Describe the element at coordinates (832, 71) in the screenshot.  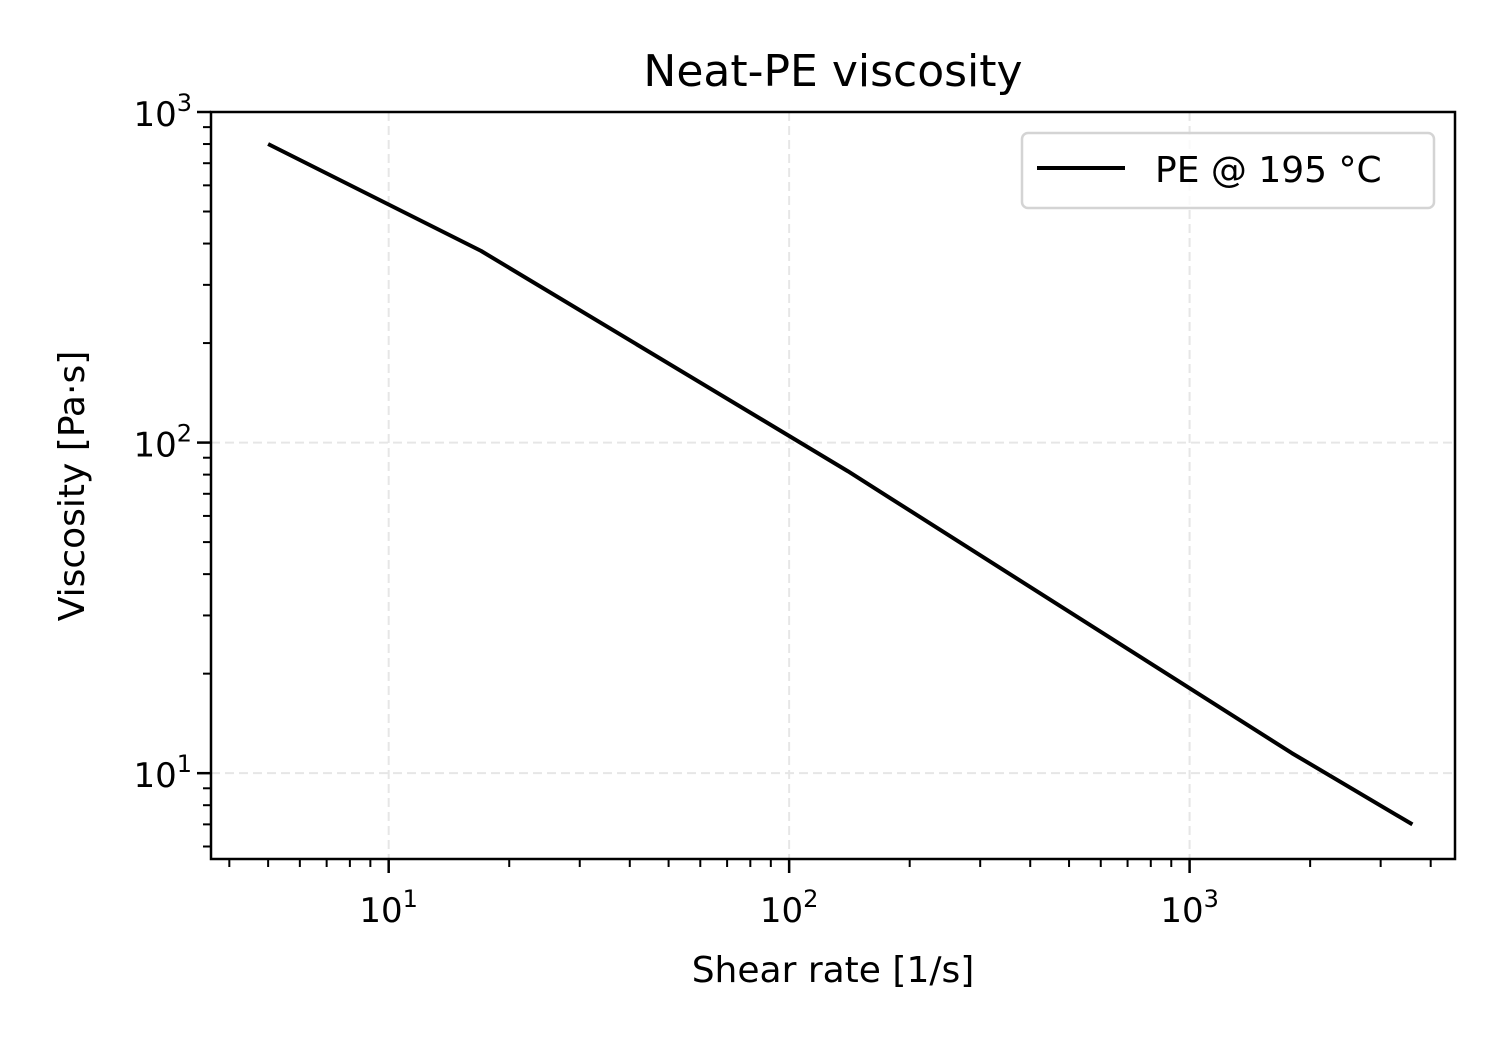
I see `chart-title: Neat-PE viscosity` at that location.